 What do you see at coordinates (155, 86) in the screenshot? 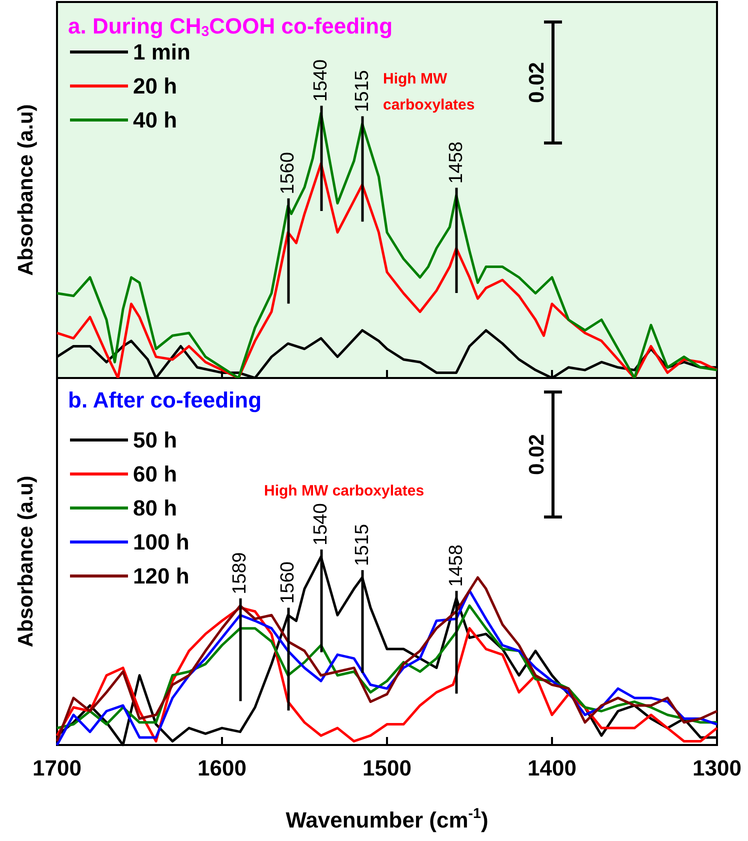
I see `legend-label: 20 h` at bounding box center [155, 86].